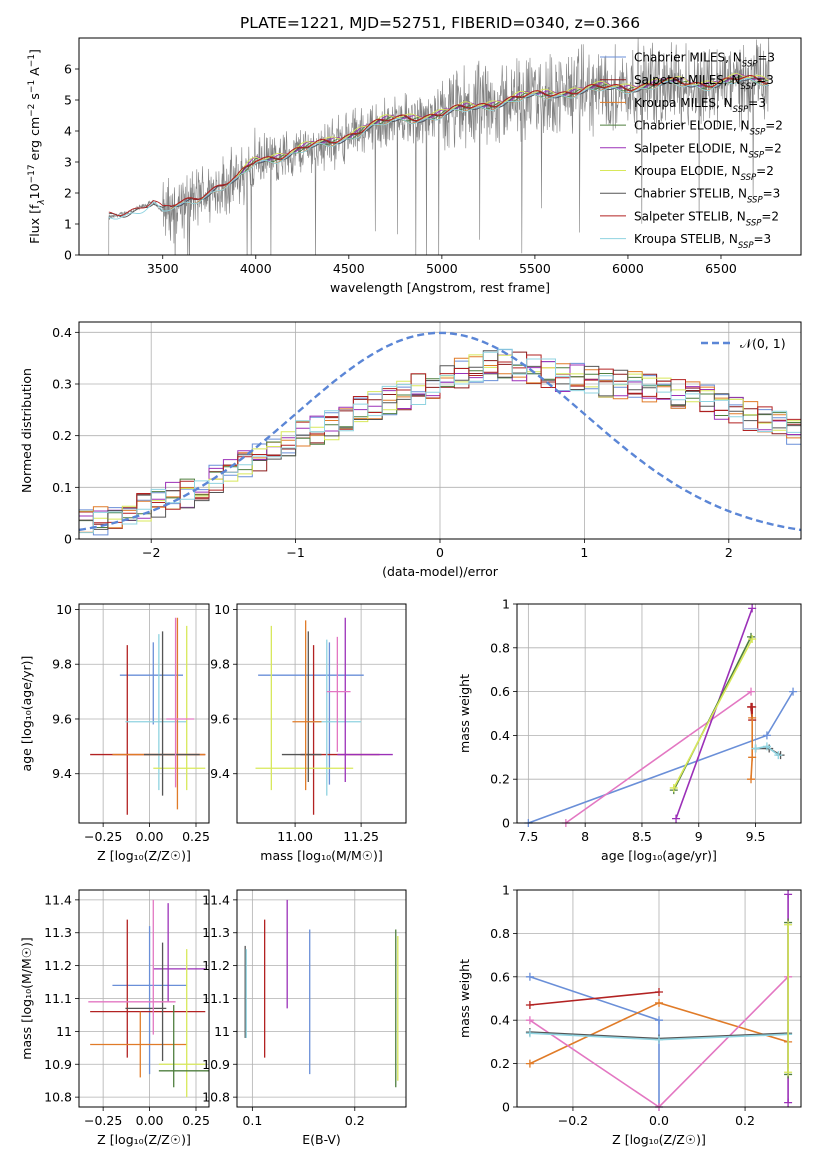  Describe the element at coordinates (704, 60) in the screenshot. I see `legend-label: Chabrier MILES, NSSP=3` at that location.